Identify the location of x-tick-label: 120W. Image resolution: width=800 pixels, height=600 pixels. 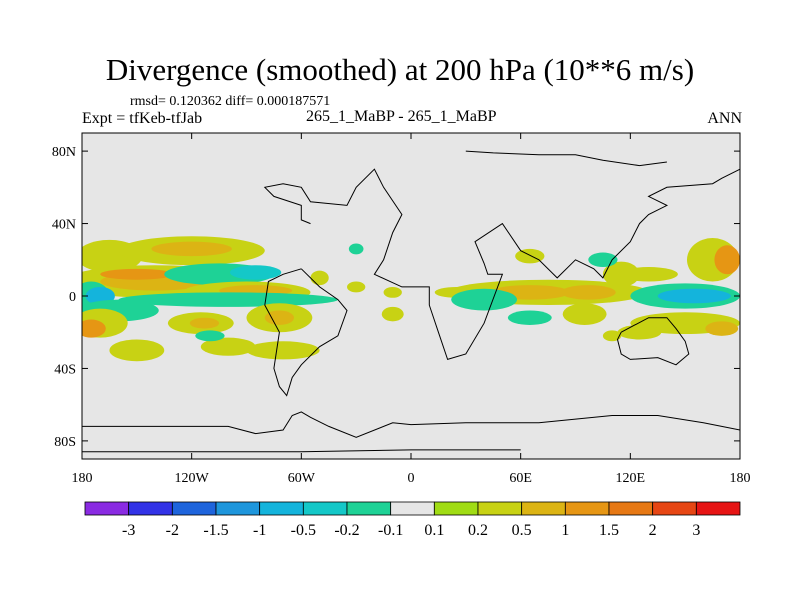
(192, 478).